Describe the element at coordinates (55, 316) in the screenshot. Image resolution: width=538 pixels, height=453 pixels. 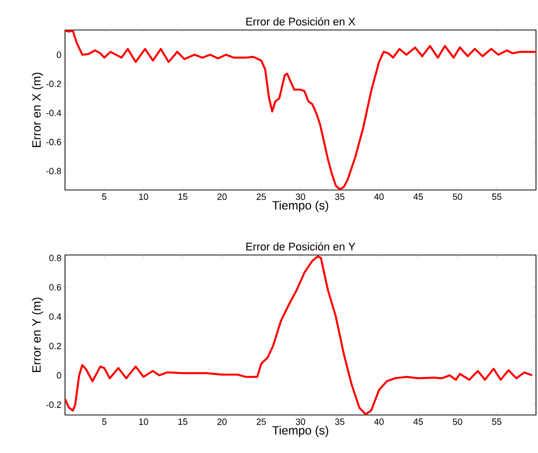
I see `y-tick-label: 0.4` at that location.